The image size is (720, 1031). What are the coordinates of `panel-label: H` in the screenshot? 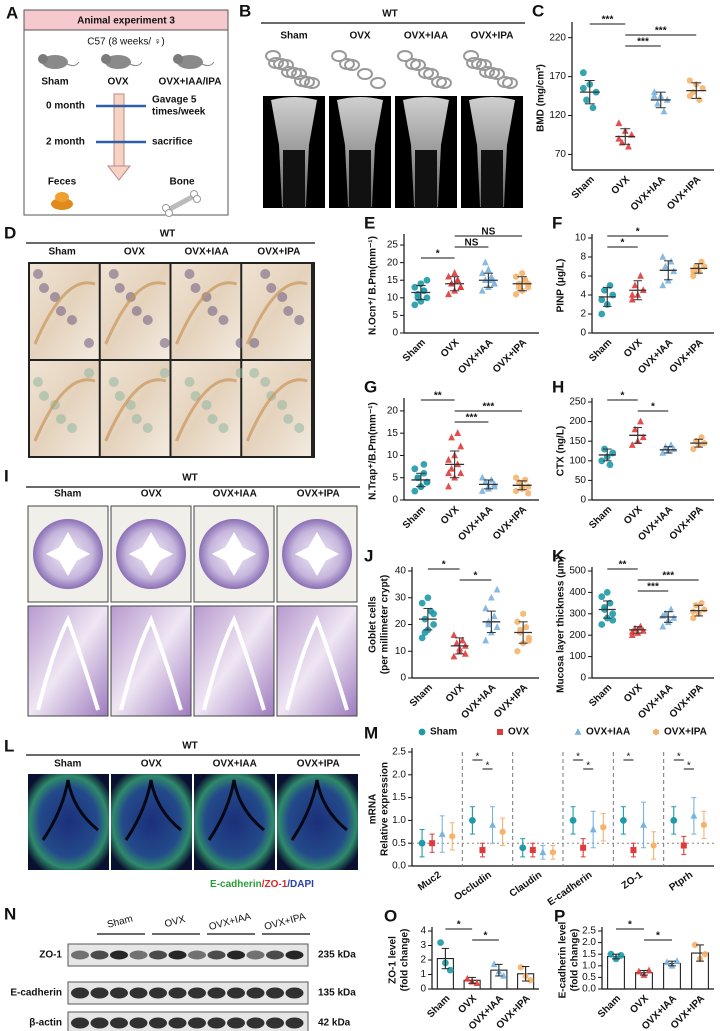 It's located at (558, 386).